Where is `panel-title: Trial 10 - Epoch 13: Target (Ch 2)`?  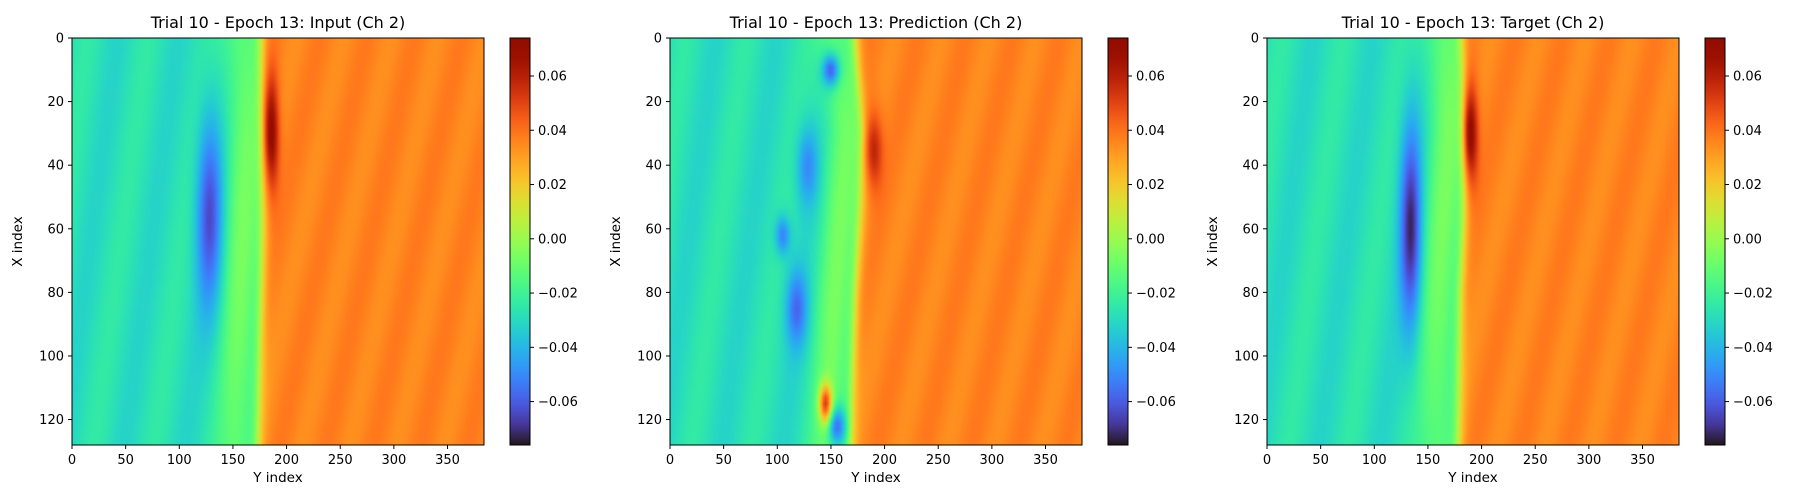
panel-title: Trial 10 - Epoch 13: Target (Ch 2) is located at coordinates (1473, 22).